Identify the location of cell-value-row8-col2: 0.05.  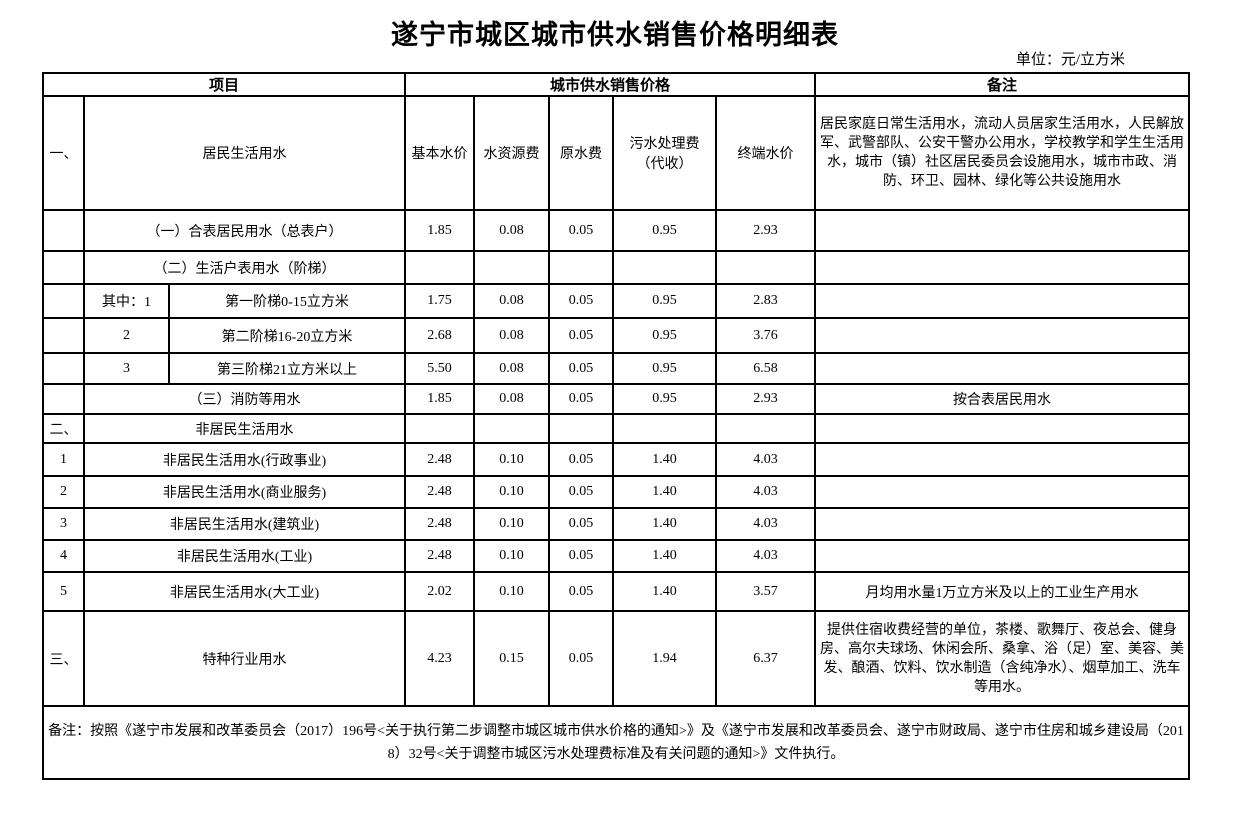
(581, 459).